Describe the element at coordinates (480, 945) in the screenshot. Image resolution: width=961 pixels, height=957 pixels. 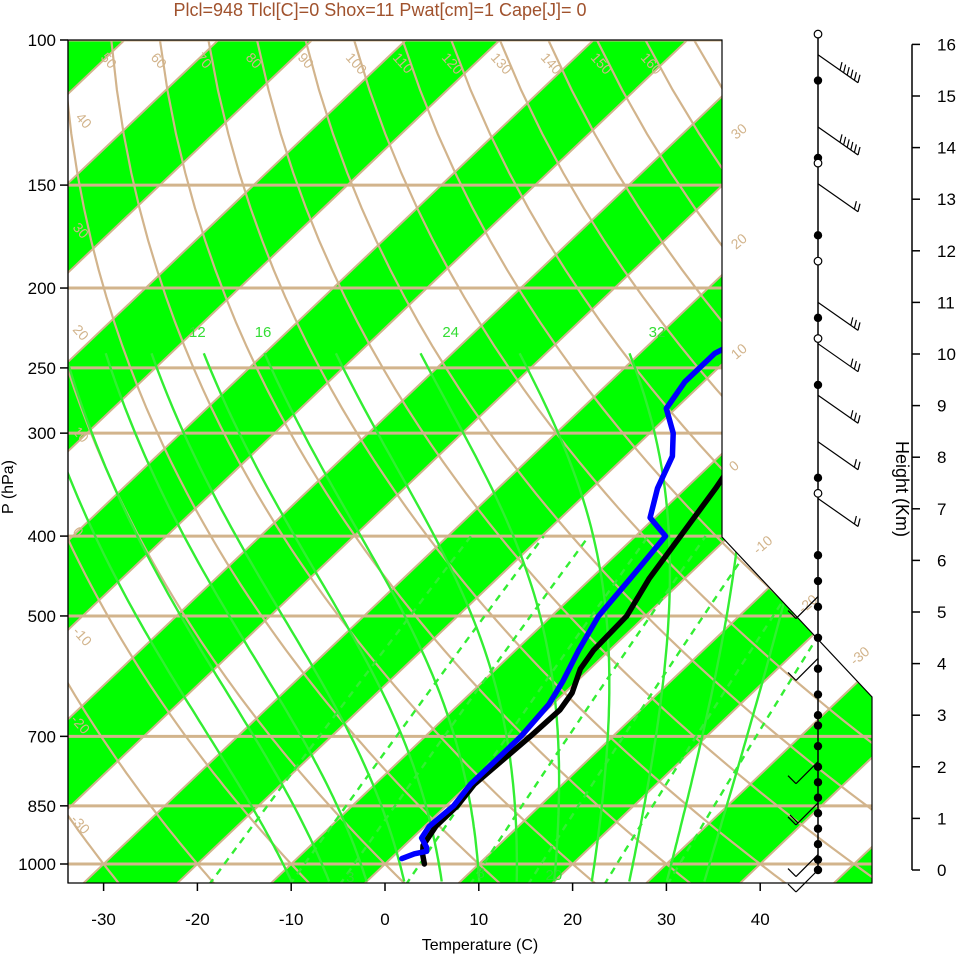
I see `x-axis-label: Temperature (C)` at that location.